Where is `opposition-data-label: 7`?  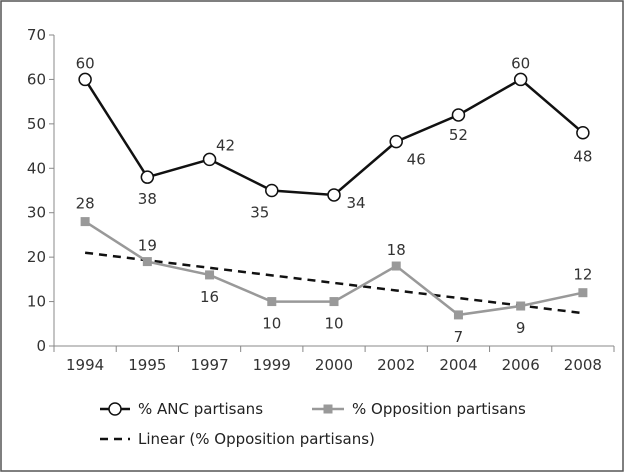 opposition-data-label: 7 is located at coordinates (459, 337).